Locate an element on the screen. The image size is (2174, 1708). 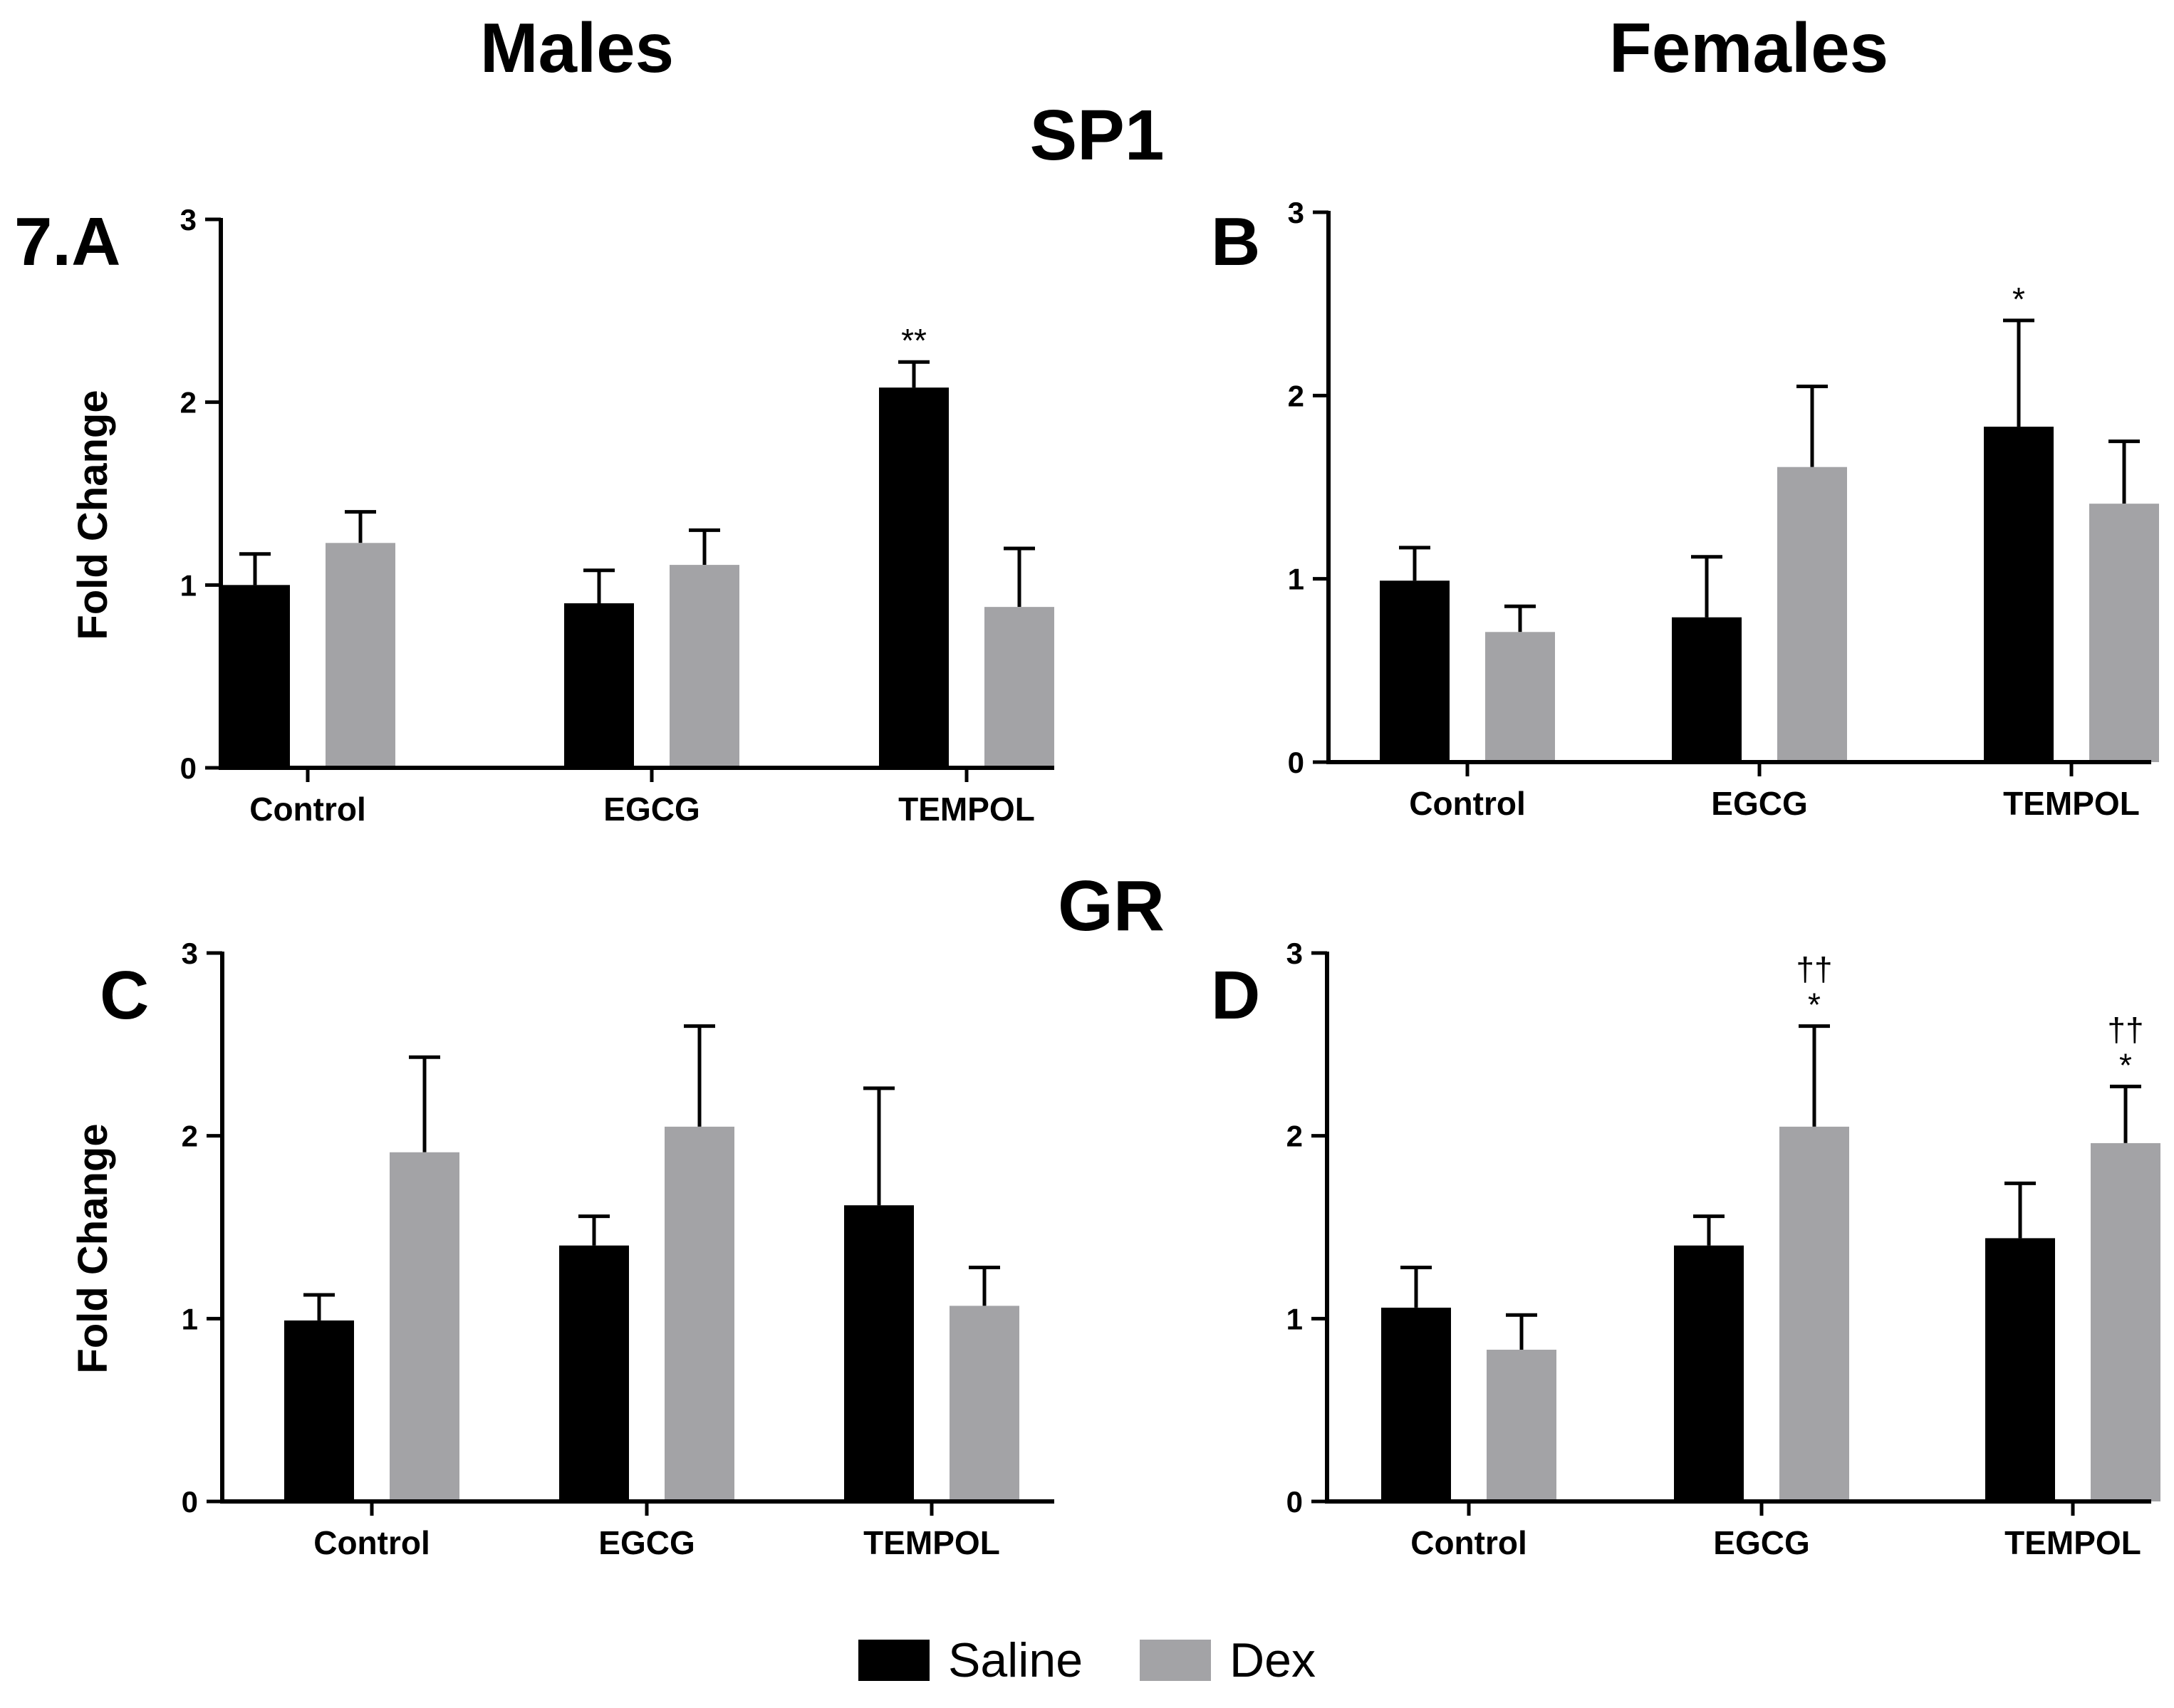
panel-label-a: 7.A is located at coordinates (67, 242).